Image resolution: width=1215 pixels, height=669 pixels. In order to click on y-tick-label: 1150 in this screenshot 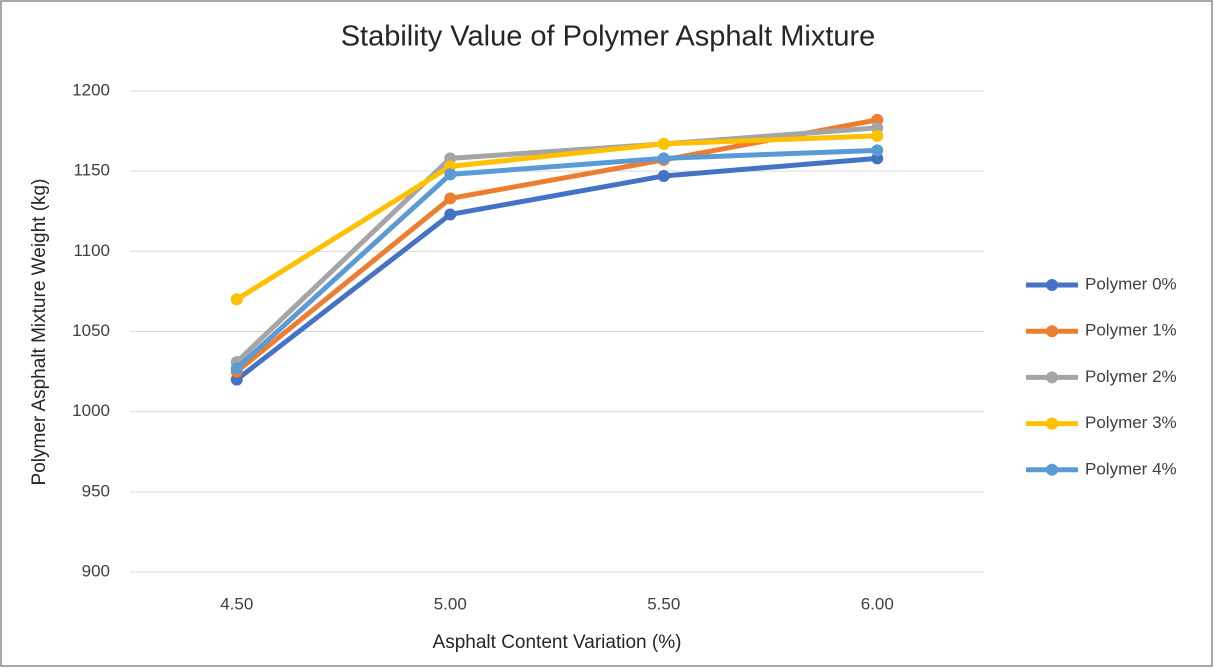, I will do `click(91, 170)`.